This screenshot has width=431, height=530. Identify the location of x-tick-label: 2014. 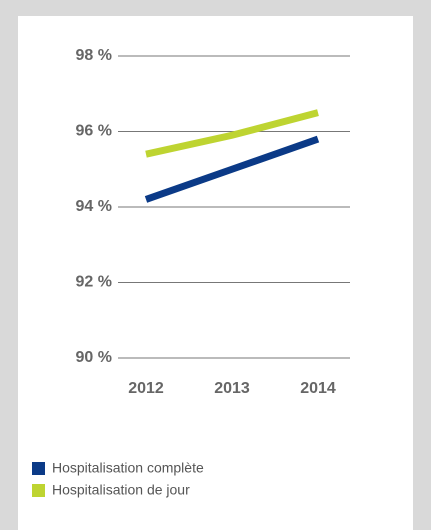
(318, 388).